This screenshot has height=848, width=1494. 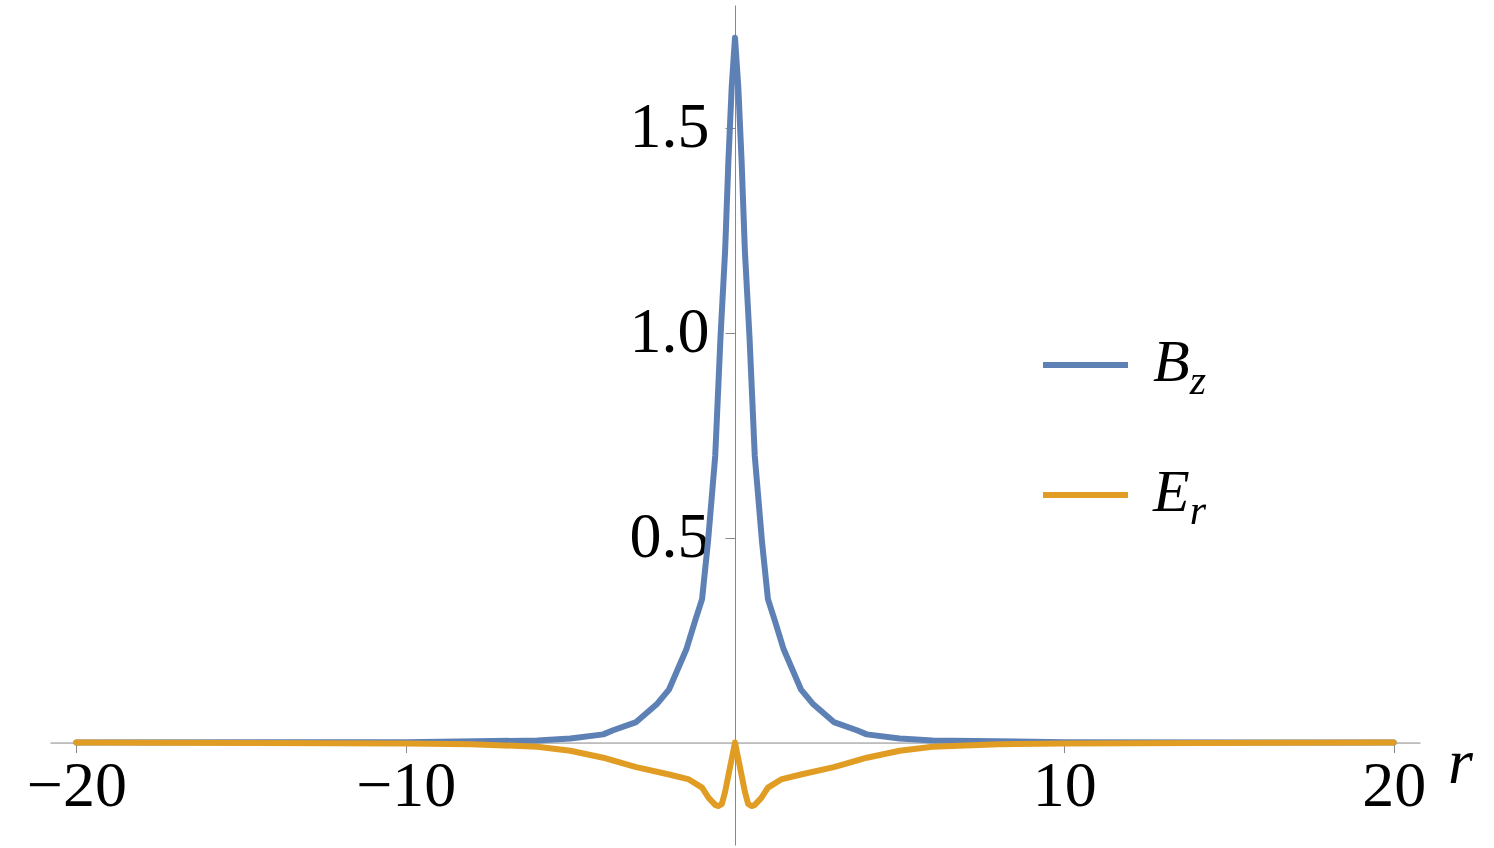 I want to click on legend-label: B$_{z}$, so click(x=1180, y=365).